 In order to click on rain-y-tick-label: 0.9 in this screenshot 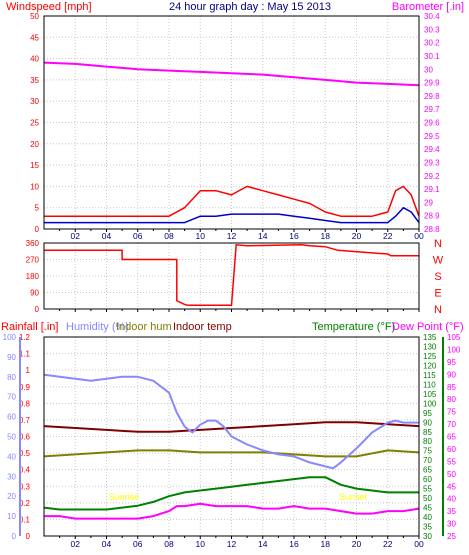, I will do `click(25, 387)`.